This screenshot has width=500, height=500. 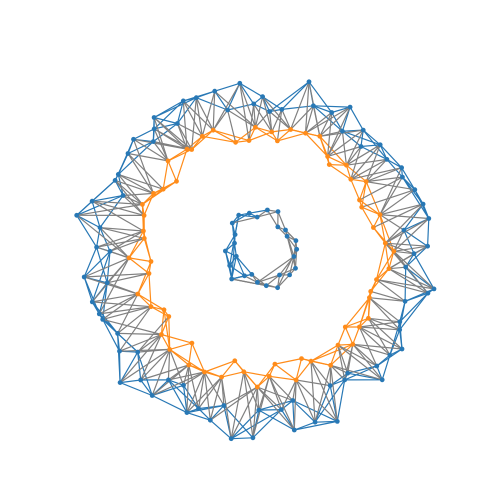 What do you see at coordinates (278, 227) in the screenshot?
I see `core-node` at bounding box center [278, 227].